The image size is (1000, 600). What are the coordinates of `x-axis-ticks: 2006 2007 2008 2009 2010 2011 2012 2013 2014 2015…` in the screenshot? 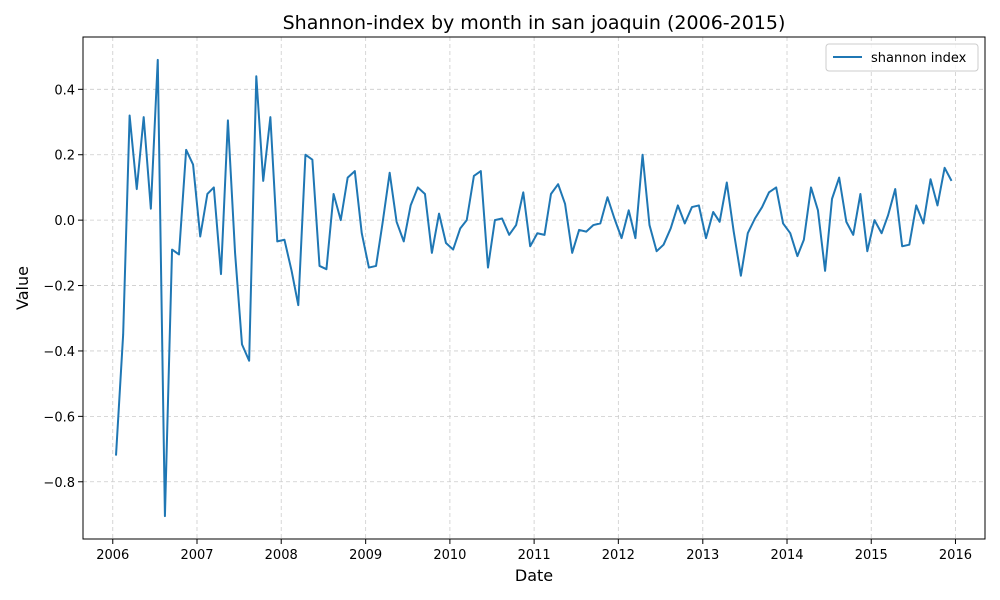 It's located at (534, 551).